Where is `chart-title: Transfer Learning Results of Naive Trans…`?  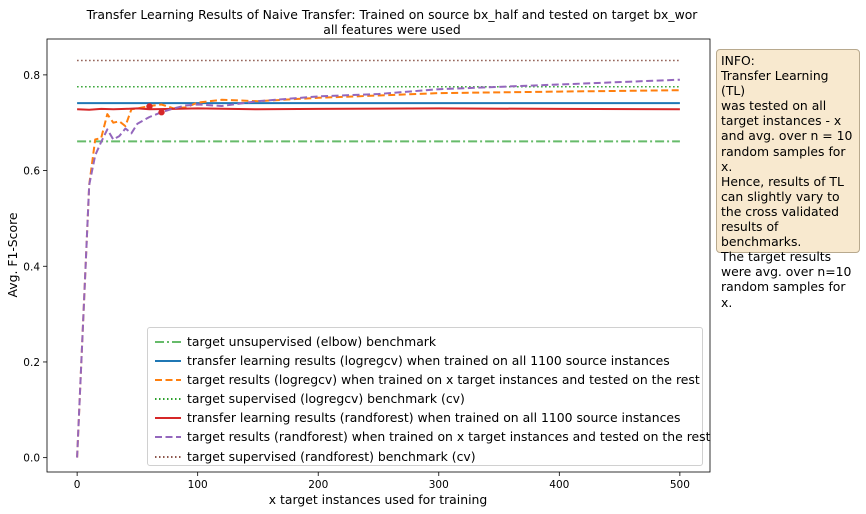 chart-title: Transfer Learning Results of Naive Trans… is located at coordinates (392, 14).